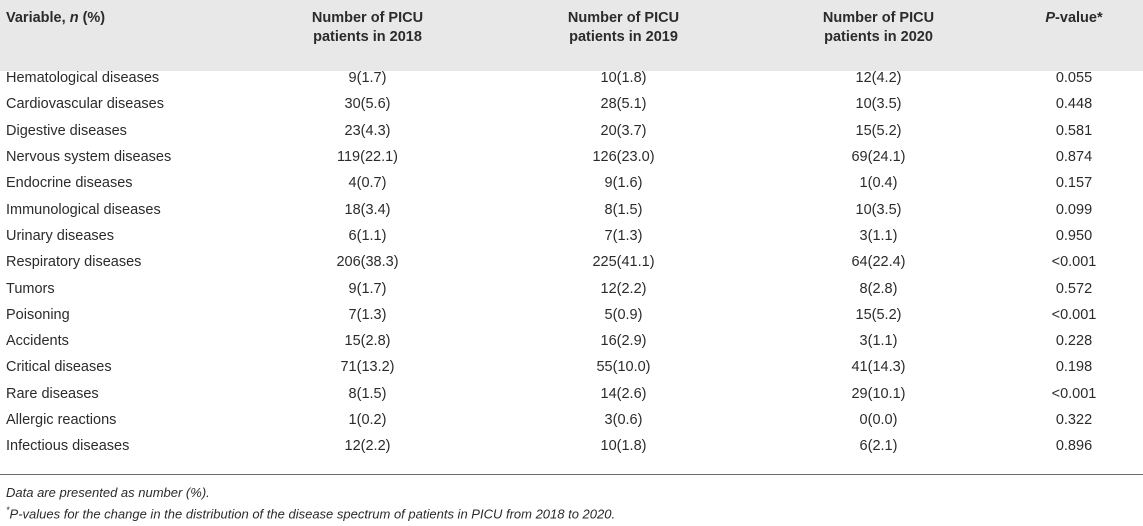 This screenshot has width=1143, height=526. What do you see at coordinates (571, 236) in the screenshot?
I see `table-row: Urinary diseases 6(1.1) 7(1.3) 3(1.1) 0.950` at bounding box center [571, 236].